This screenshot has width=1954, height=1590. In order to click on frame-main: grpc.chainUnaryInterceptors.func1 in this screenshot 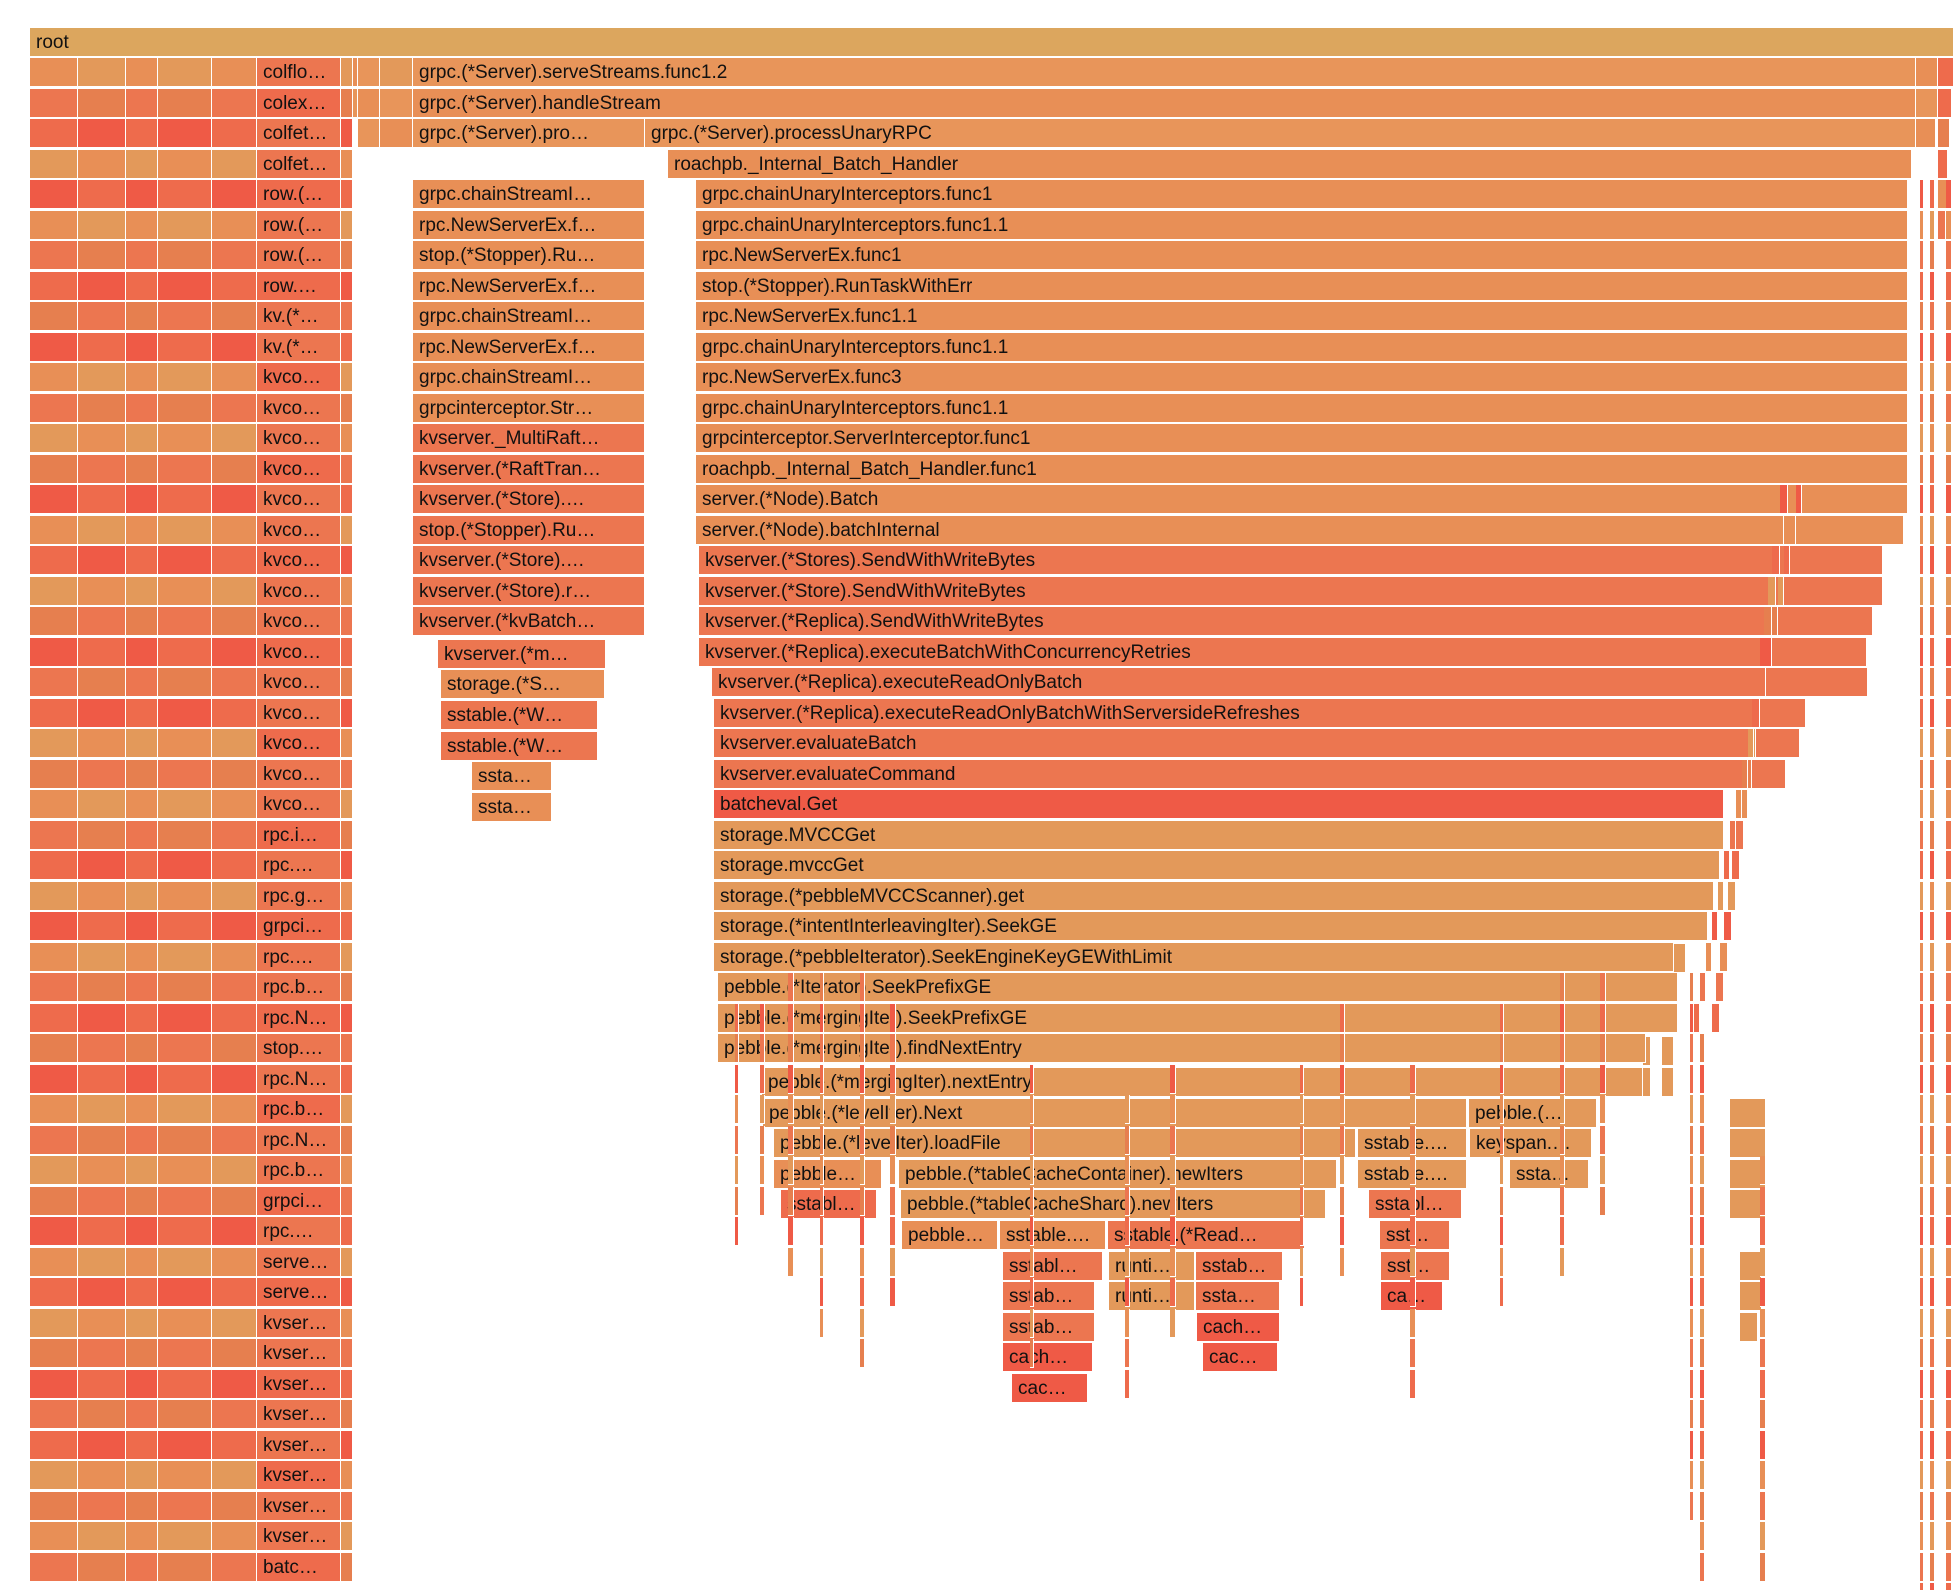, I will do `click(1302, 194)`.